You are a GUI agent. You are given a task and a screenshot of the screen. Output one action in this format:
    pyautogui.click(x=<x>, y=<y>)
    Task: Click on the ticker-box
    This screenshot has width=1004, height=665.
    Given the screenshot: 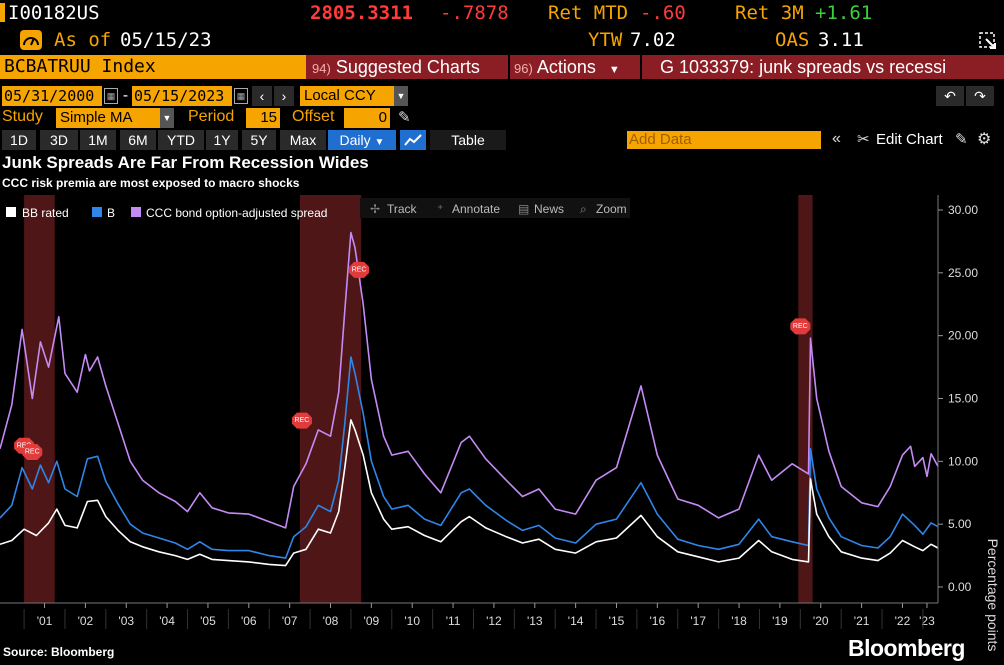 What is the action you would take?
    pyautogui.click(x=2, y=12)
    